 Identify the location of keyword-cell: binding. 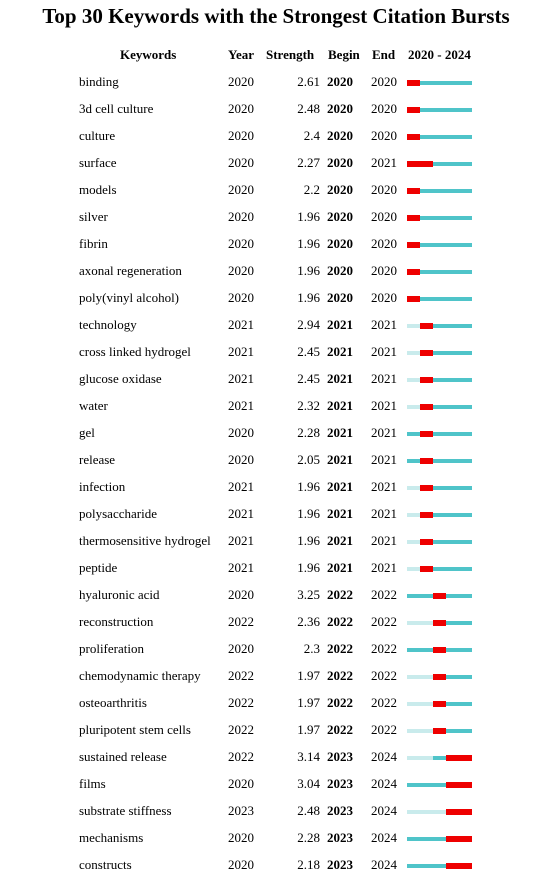
(99, 81).